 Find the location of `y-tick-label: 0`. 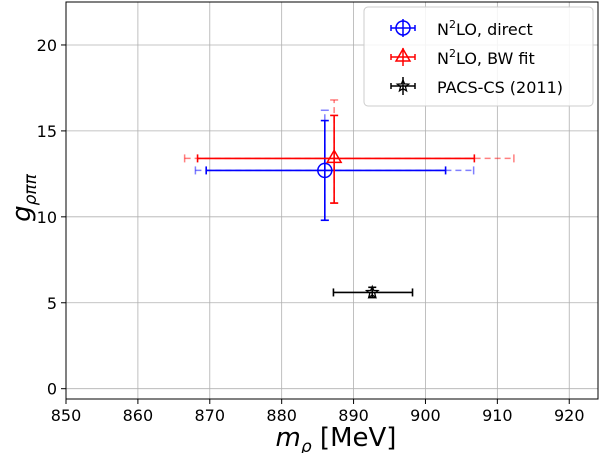

y-tick-label: 0 is located at coordinates (52, 389).